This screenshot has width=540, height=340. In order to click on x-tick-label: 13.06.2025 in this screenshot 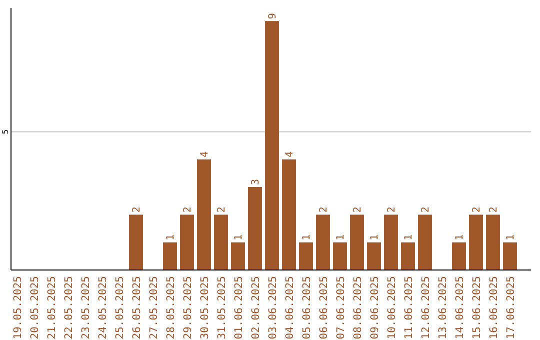, I will do `click(443, 308)`.